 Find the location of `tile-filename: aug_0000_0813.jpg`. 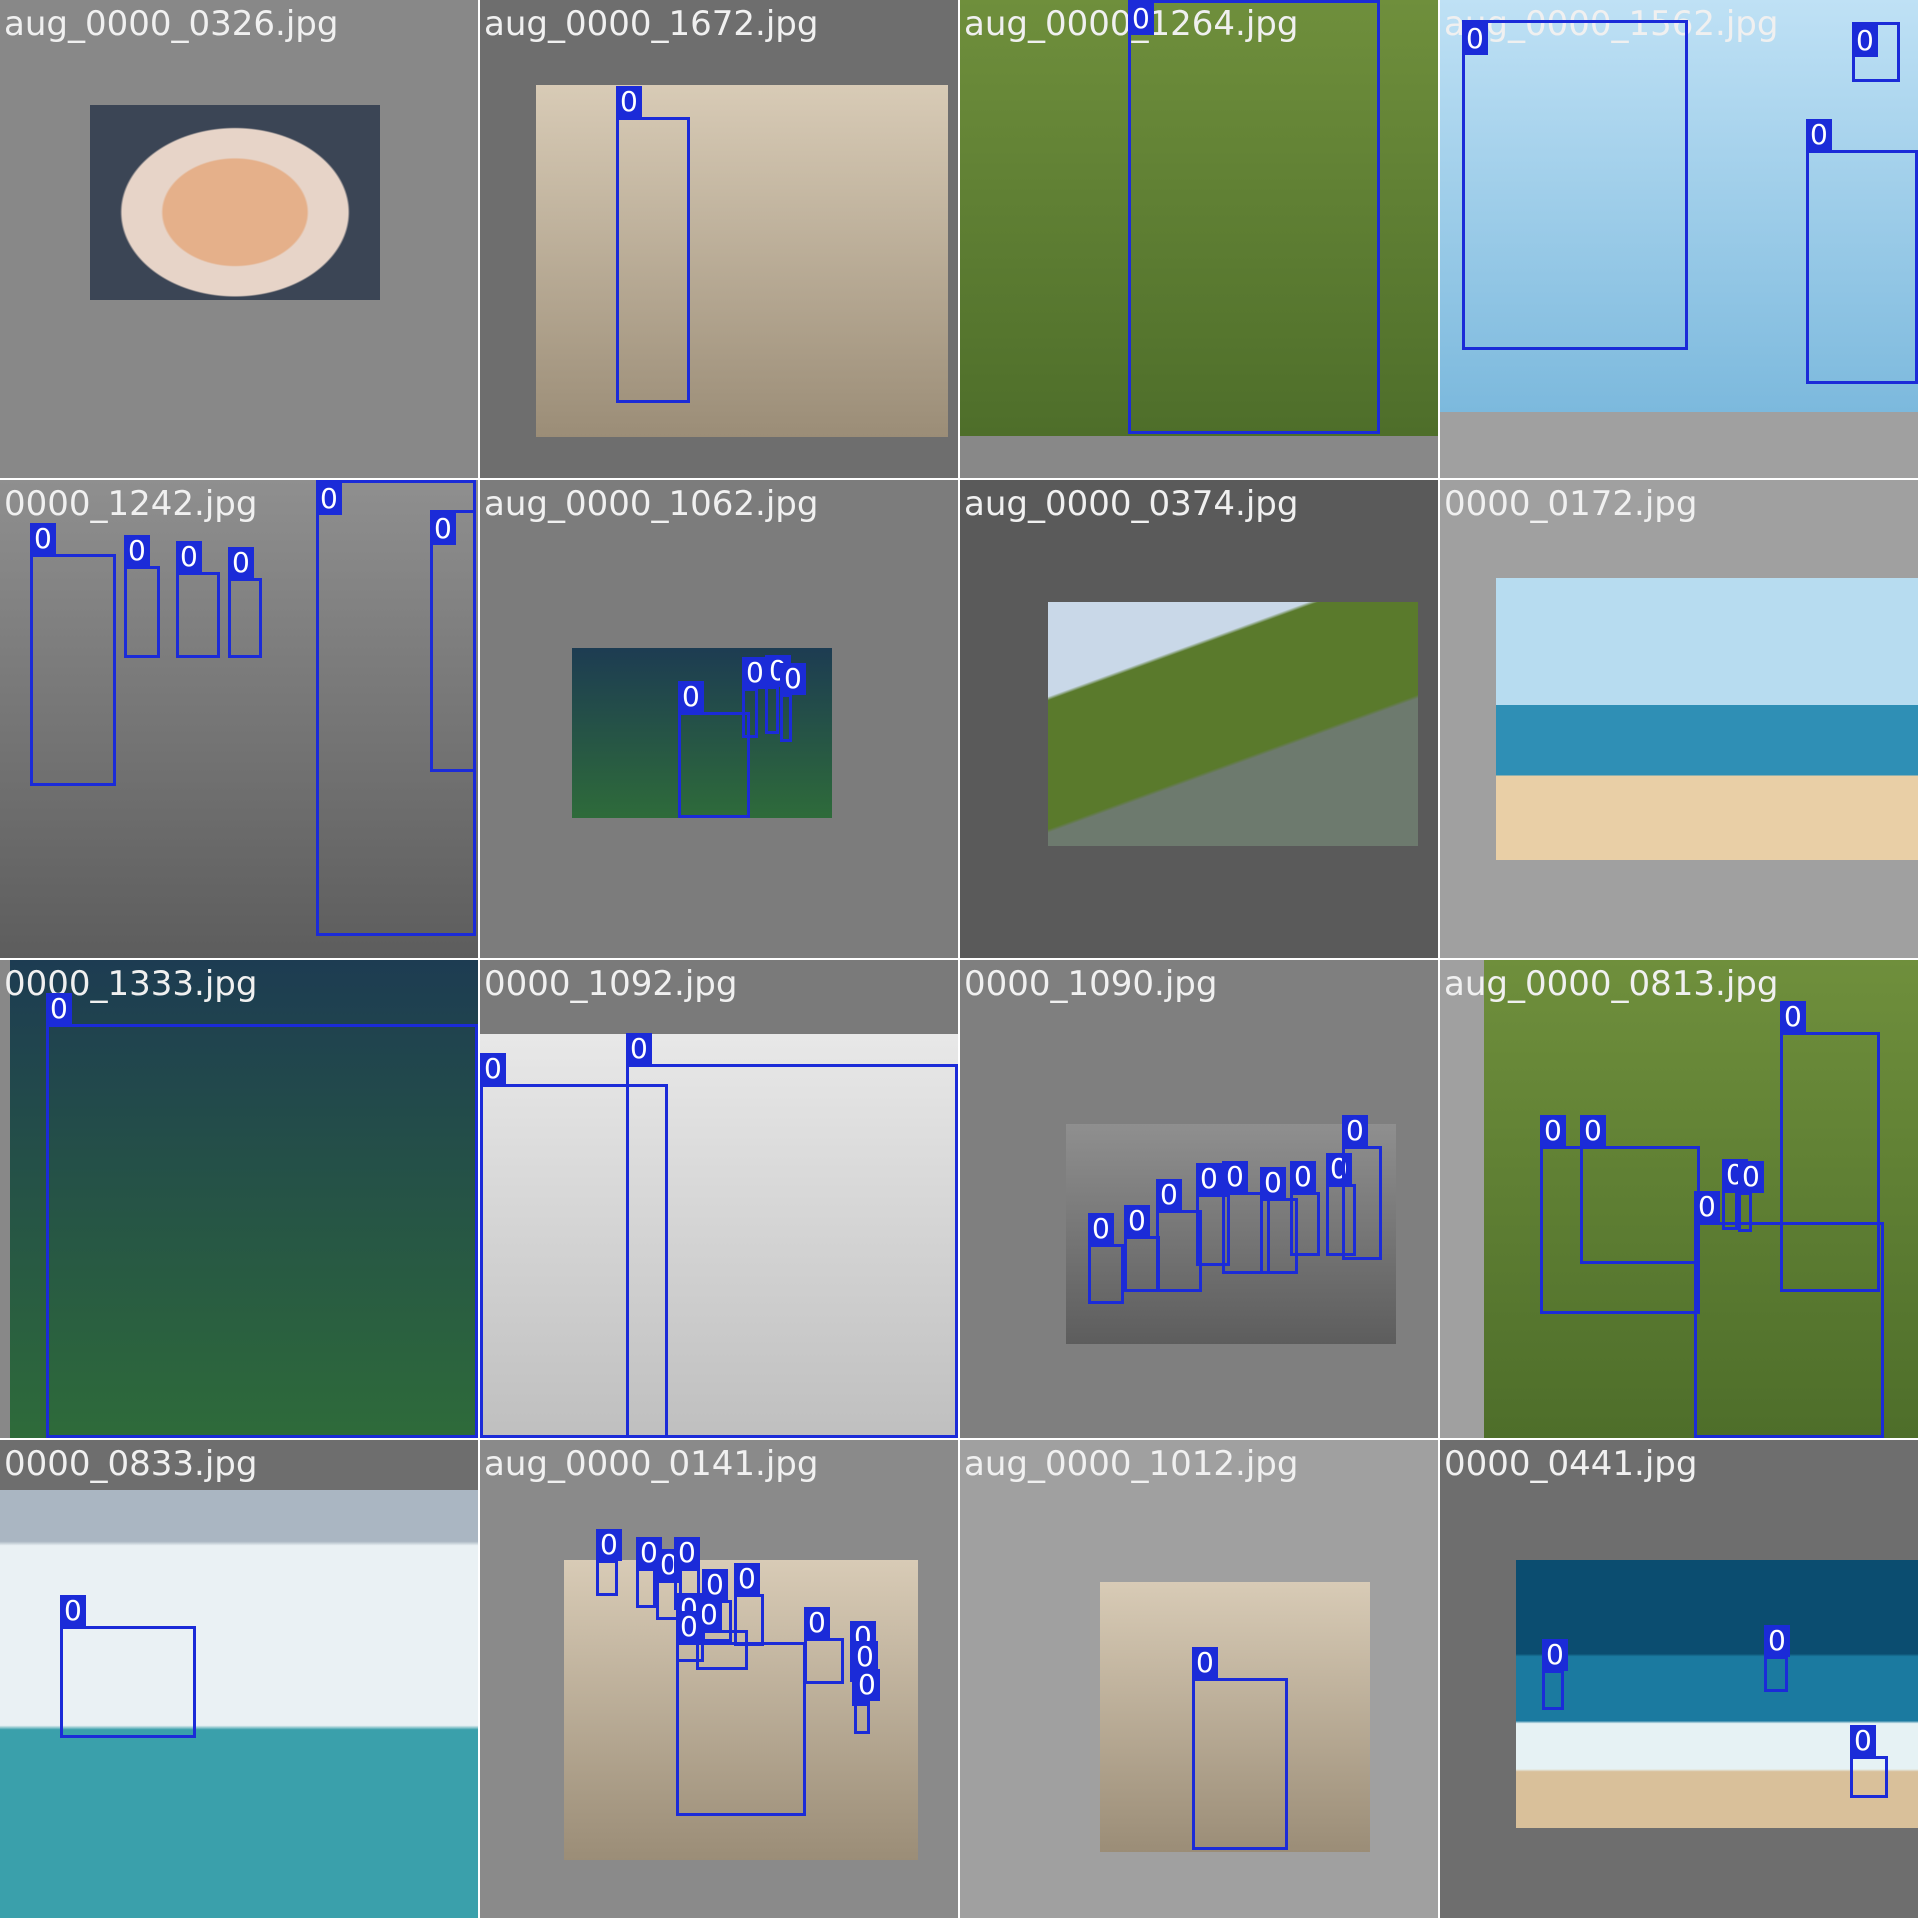

tile-filename: aug_0000_0813.jpg is located at coordinates (1611, 984).